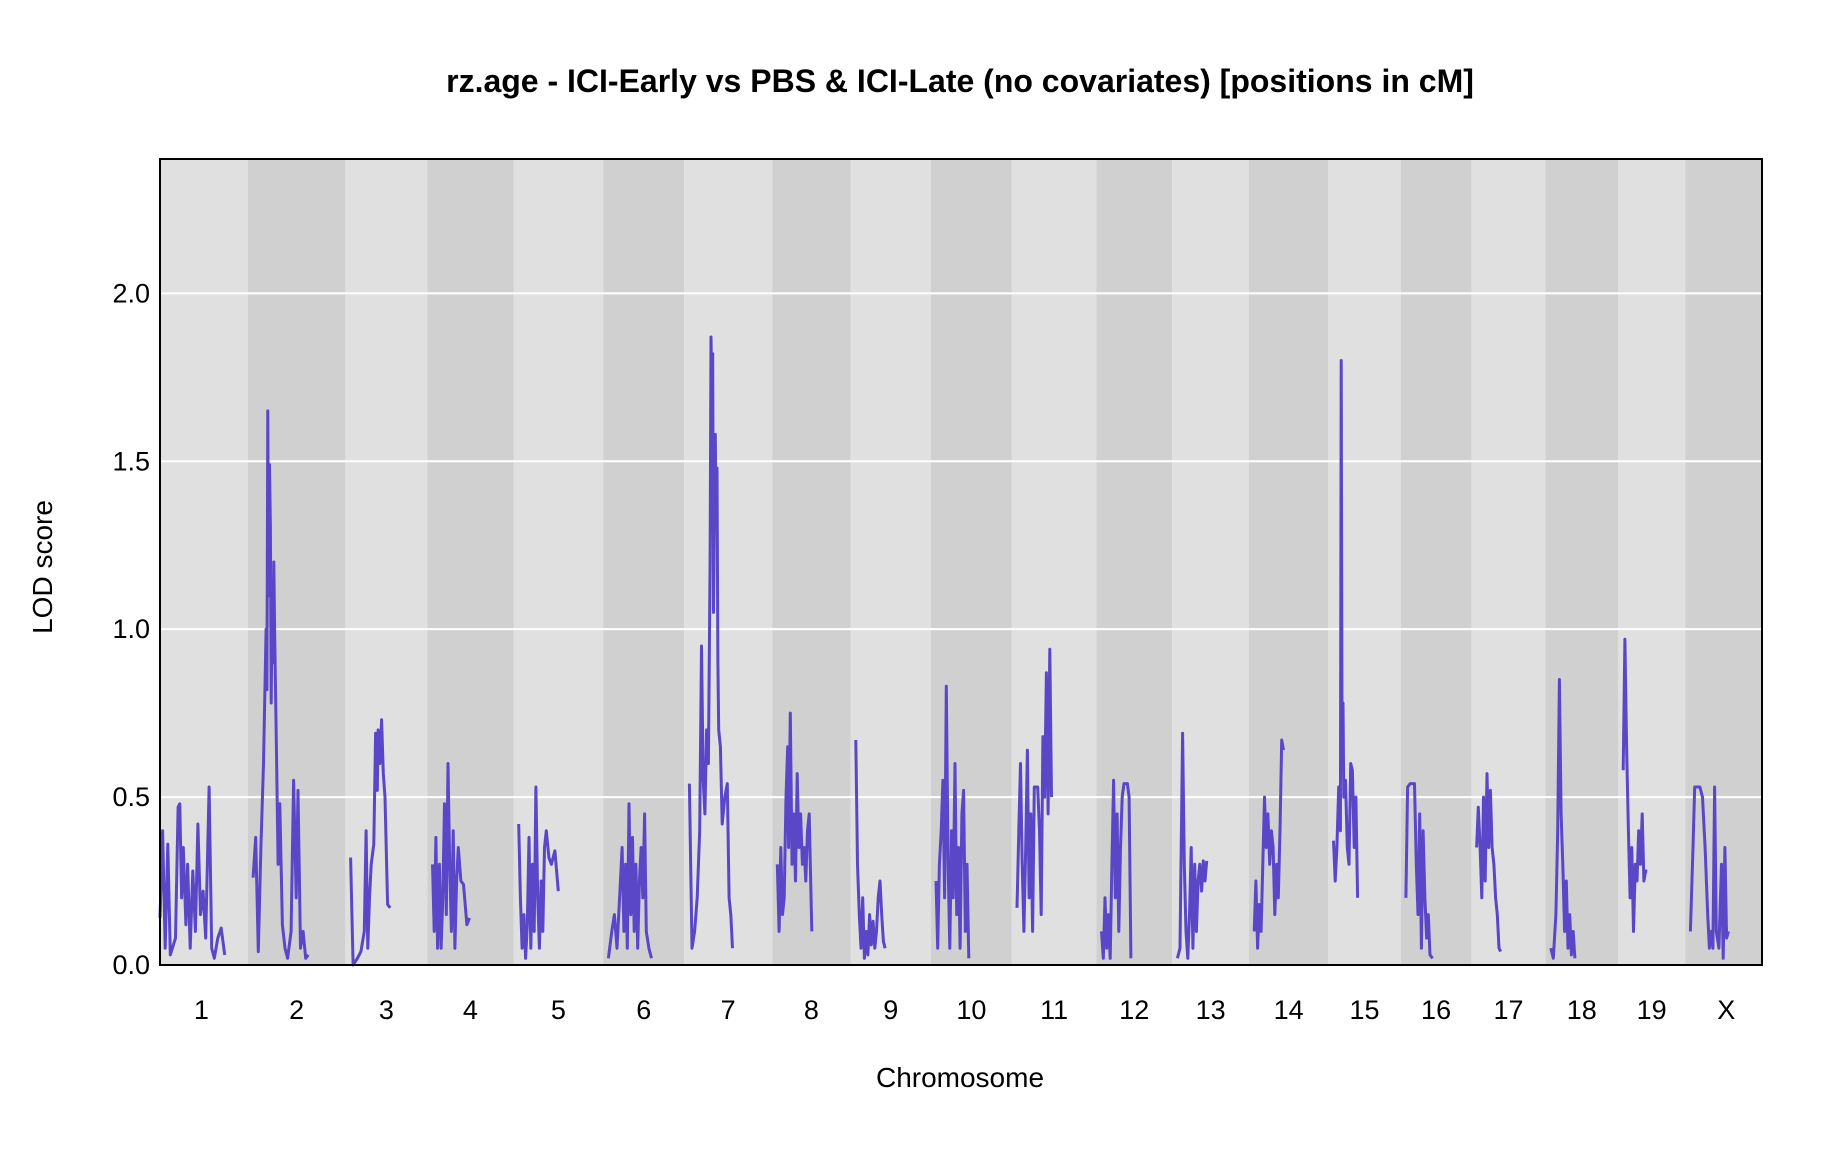  I want to click on x-tick-label-8: 8, so click(811, 1010).